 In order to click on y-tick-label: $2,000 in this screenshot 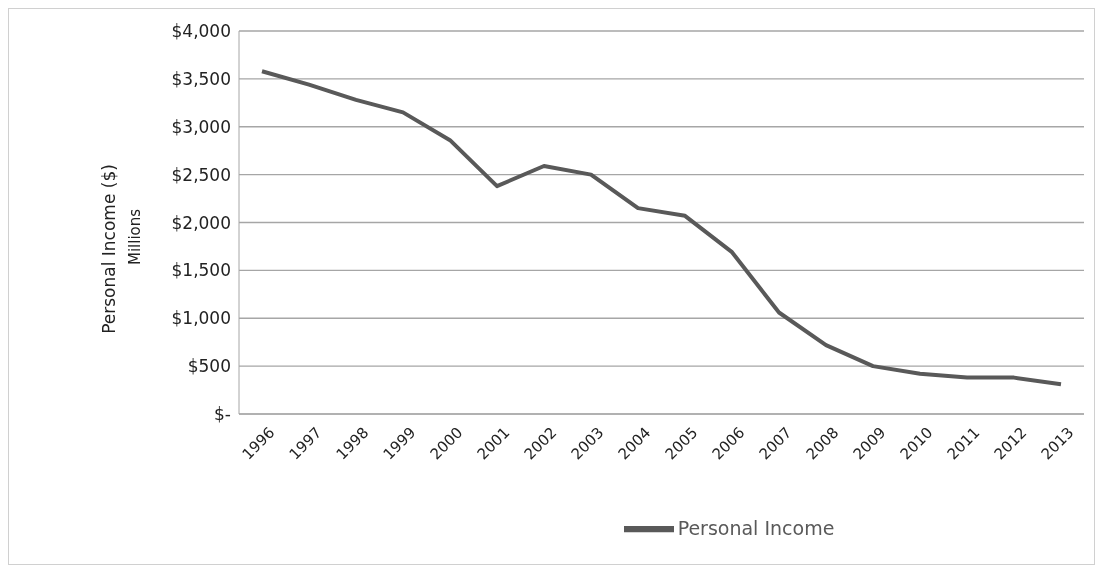, I will do `click(201, 222)`.